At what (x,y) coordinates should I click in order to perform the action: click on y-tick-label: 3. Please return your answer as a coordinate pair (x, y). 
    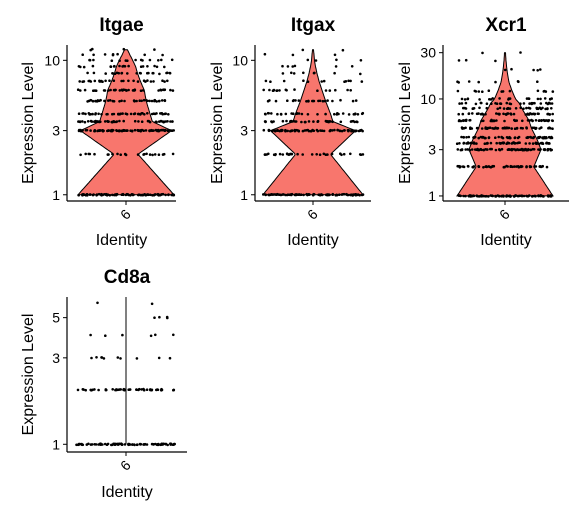
    Looking at the image, I should click on (56, 131).